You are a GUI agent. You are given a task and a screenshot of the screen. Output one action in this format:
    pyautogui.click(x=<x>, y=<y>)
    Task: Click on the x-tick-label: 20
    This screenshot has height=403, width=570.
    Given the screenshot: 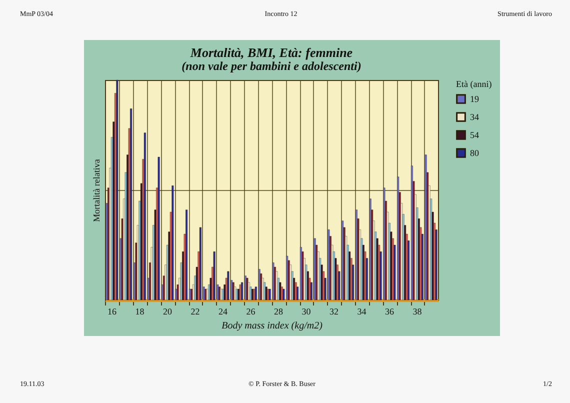 What is the action you would take?
    pyautogui.click(x=167, y=311)
    